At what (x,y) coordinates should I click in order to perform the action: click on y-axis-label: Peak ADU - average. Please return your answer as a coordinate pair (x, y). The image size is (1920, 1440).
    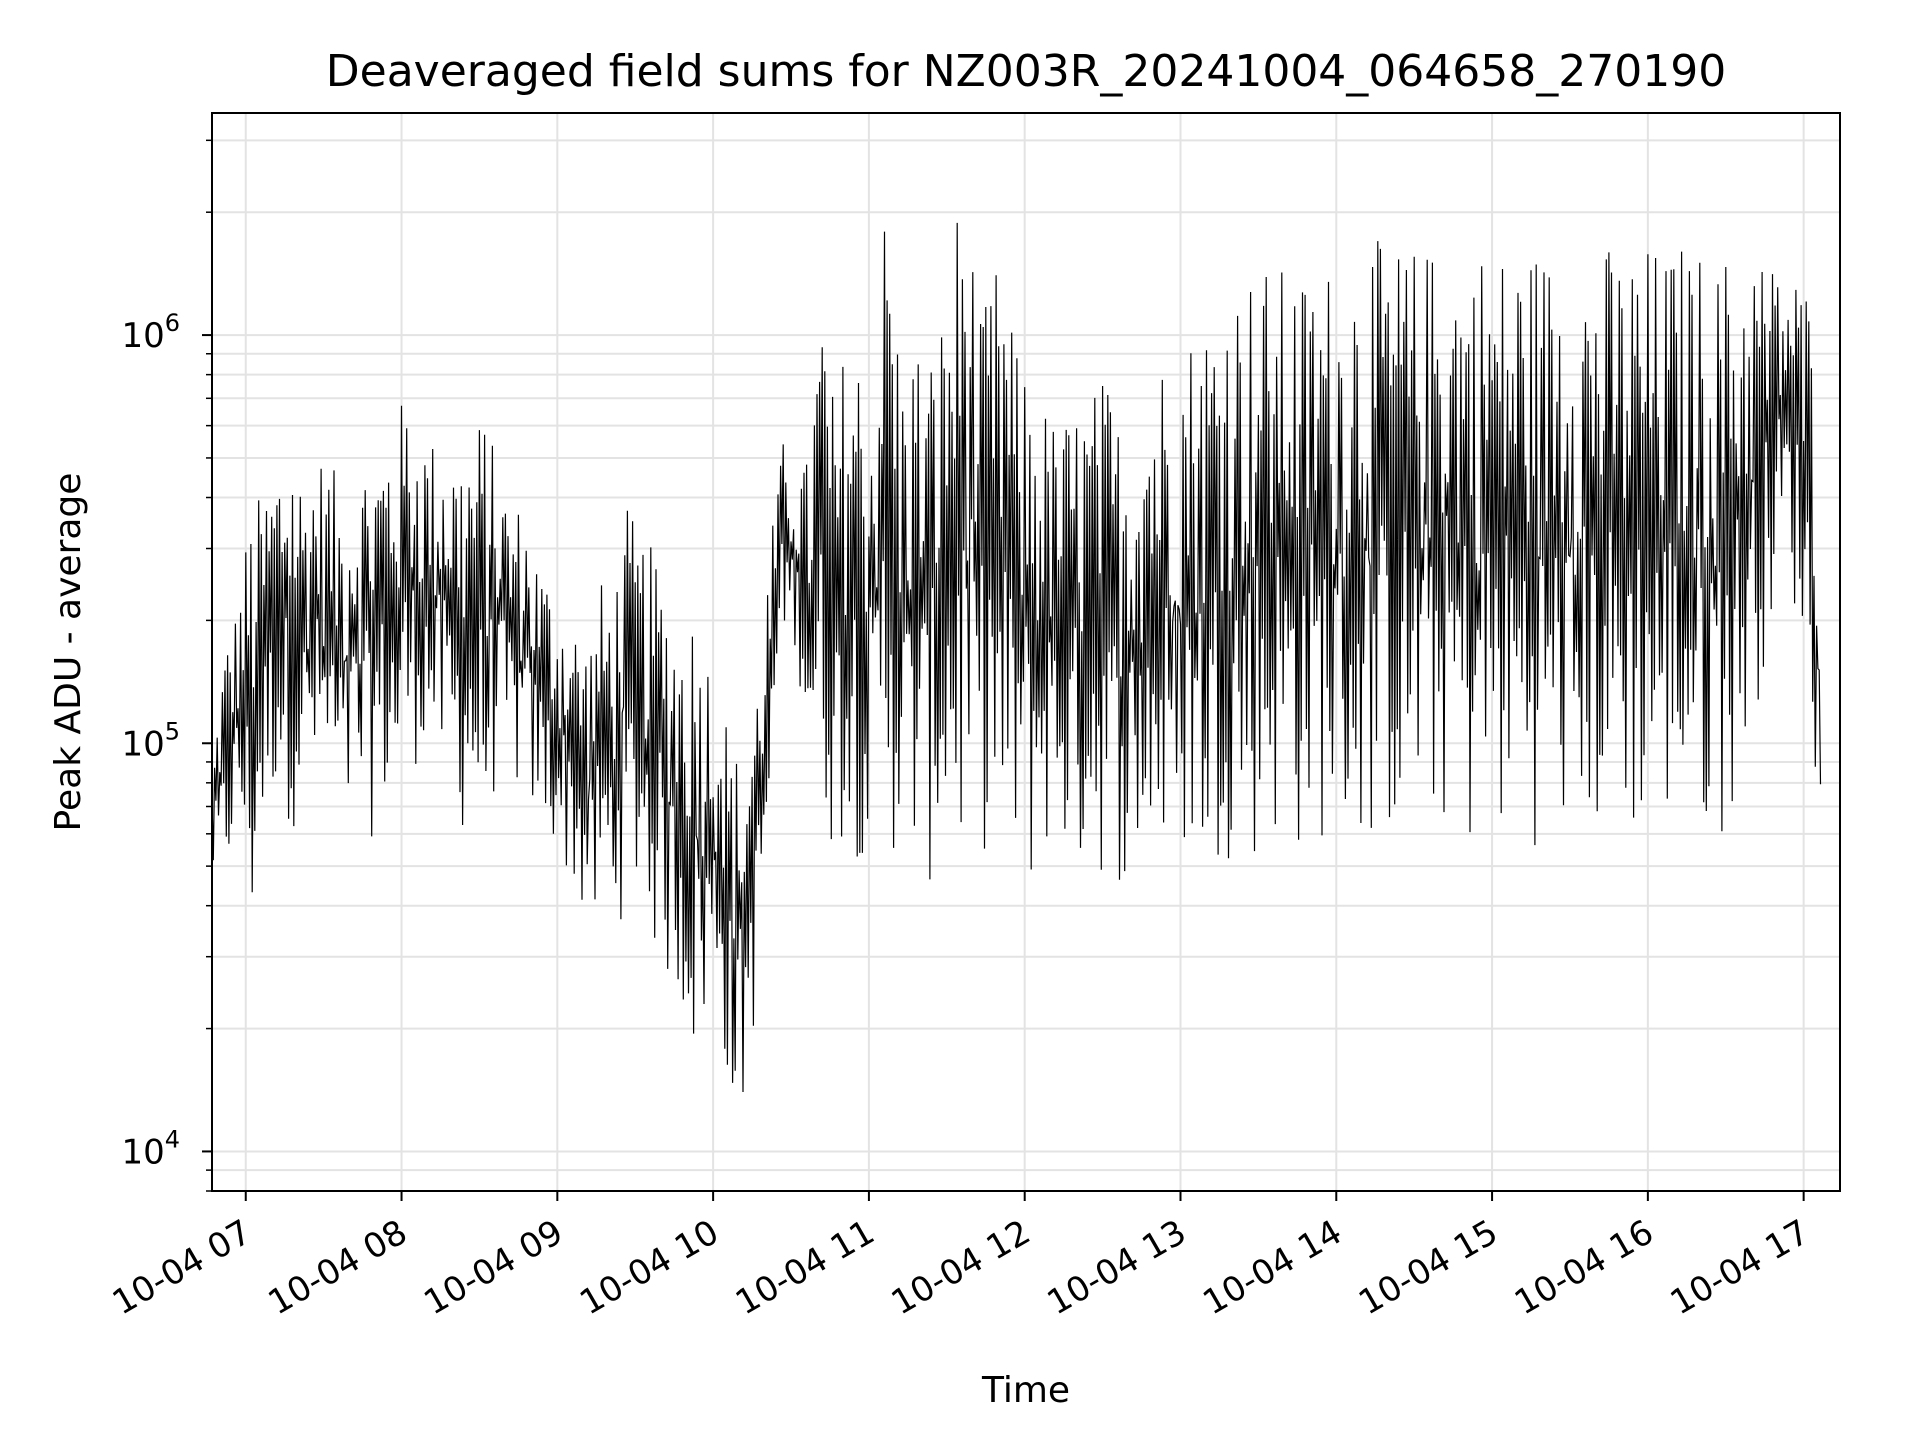
    Looking at the image, I should click on (68, 652).